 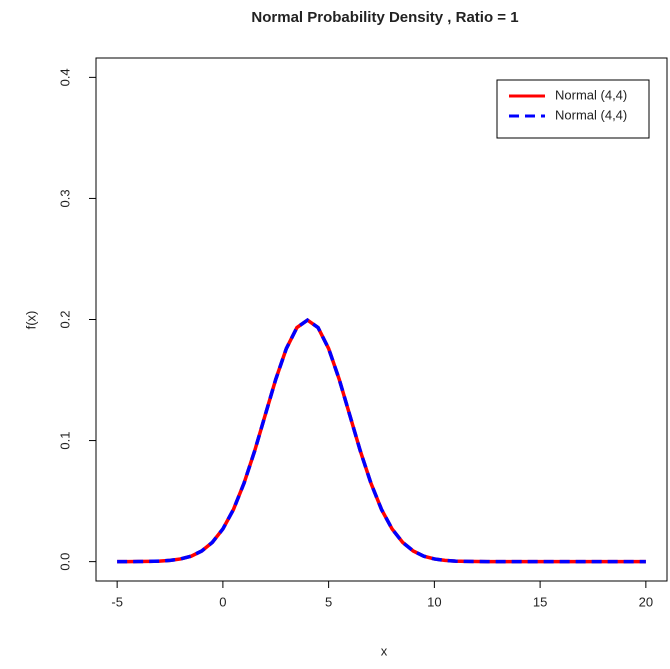 What do you see at coordinates (64, 198) in the screenshot?
I see `y-tick-label: 0.3` at bounding box center [64, 198].